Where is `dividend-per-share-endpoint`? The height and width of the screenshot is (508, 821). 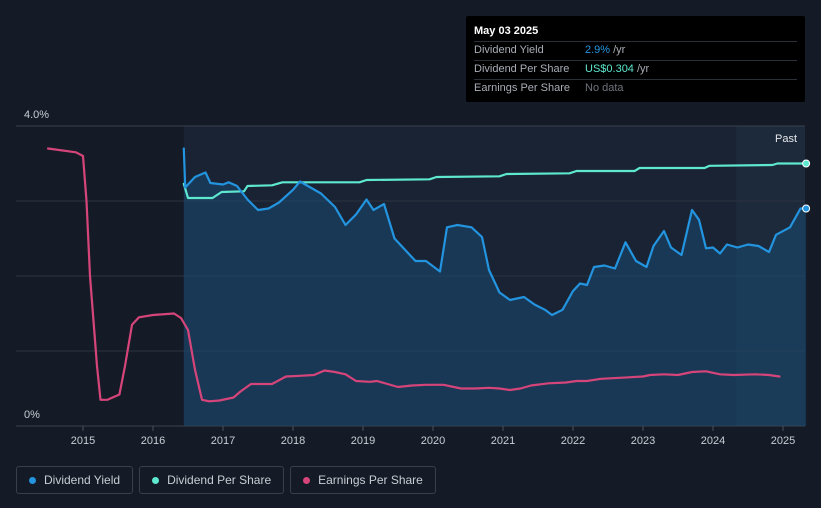
dividend-per-share-endpoint is located at coordinates (806, 163).